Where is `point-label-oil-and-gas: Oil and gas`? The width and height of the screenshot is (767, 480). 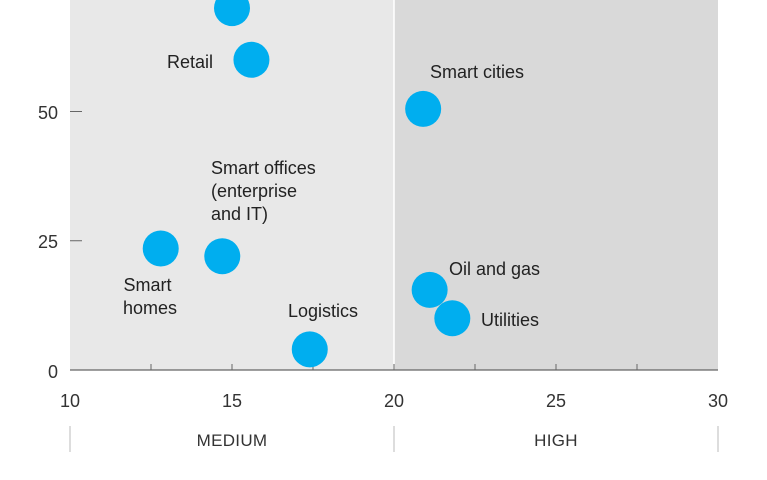 point-label-oil-and-gas: Oil and gas is located at coordinates (494, 269).